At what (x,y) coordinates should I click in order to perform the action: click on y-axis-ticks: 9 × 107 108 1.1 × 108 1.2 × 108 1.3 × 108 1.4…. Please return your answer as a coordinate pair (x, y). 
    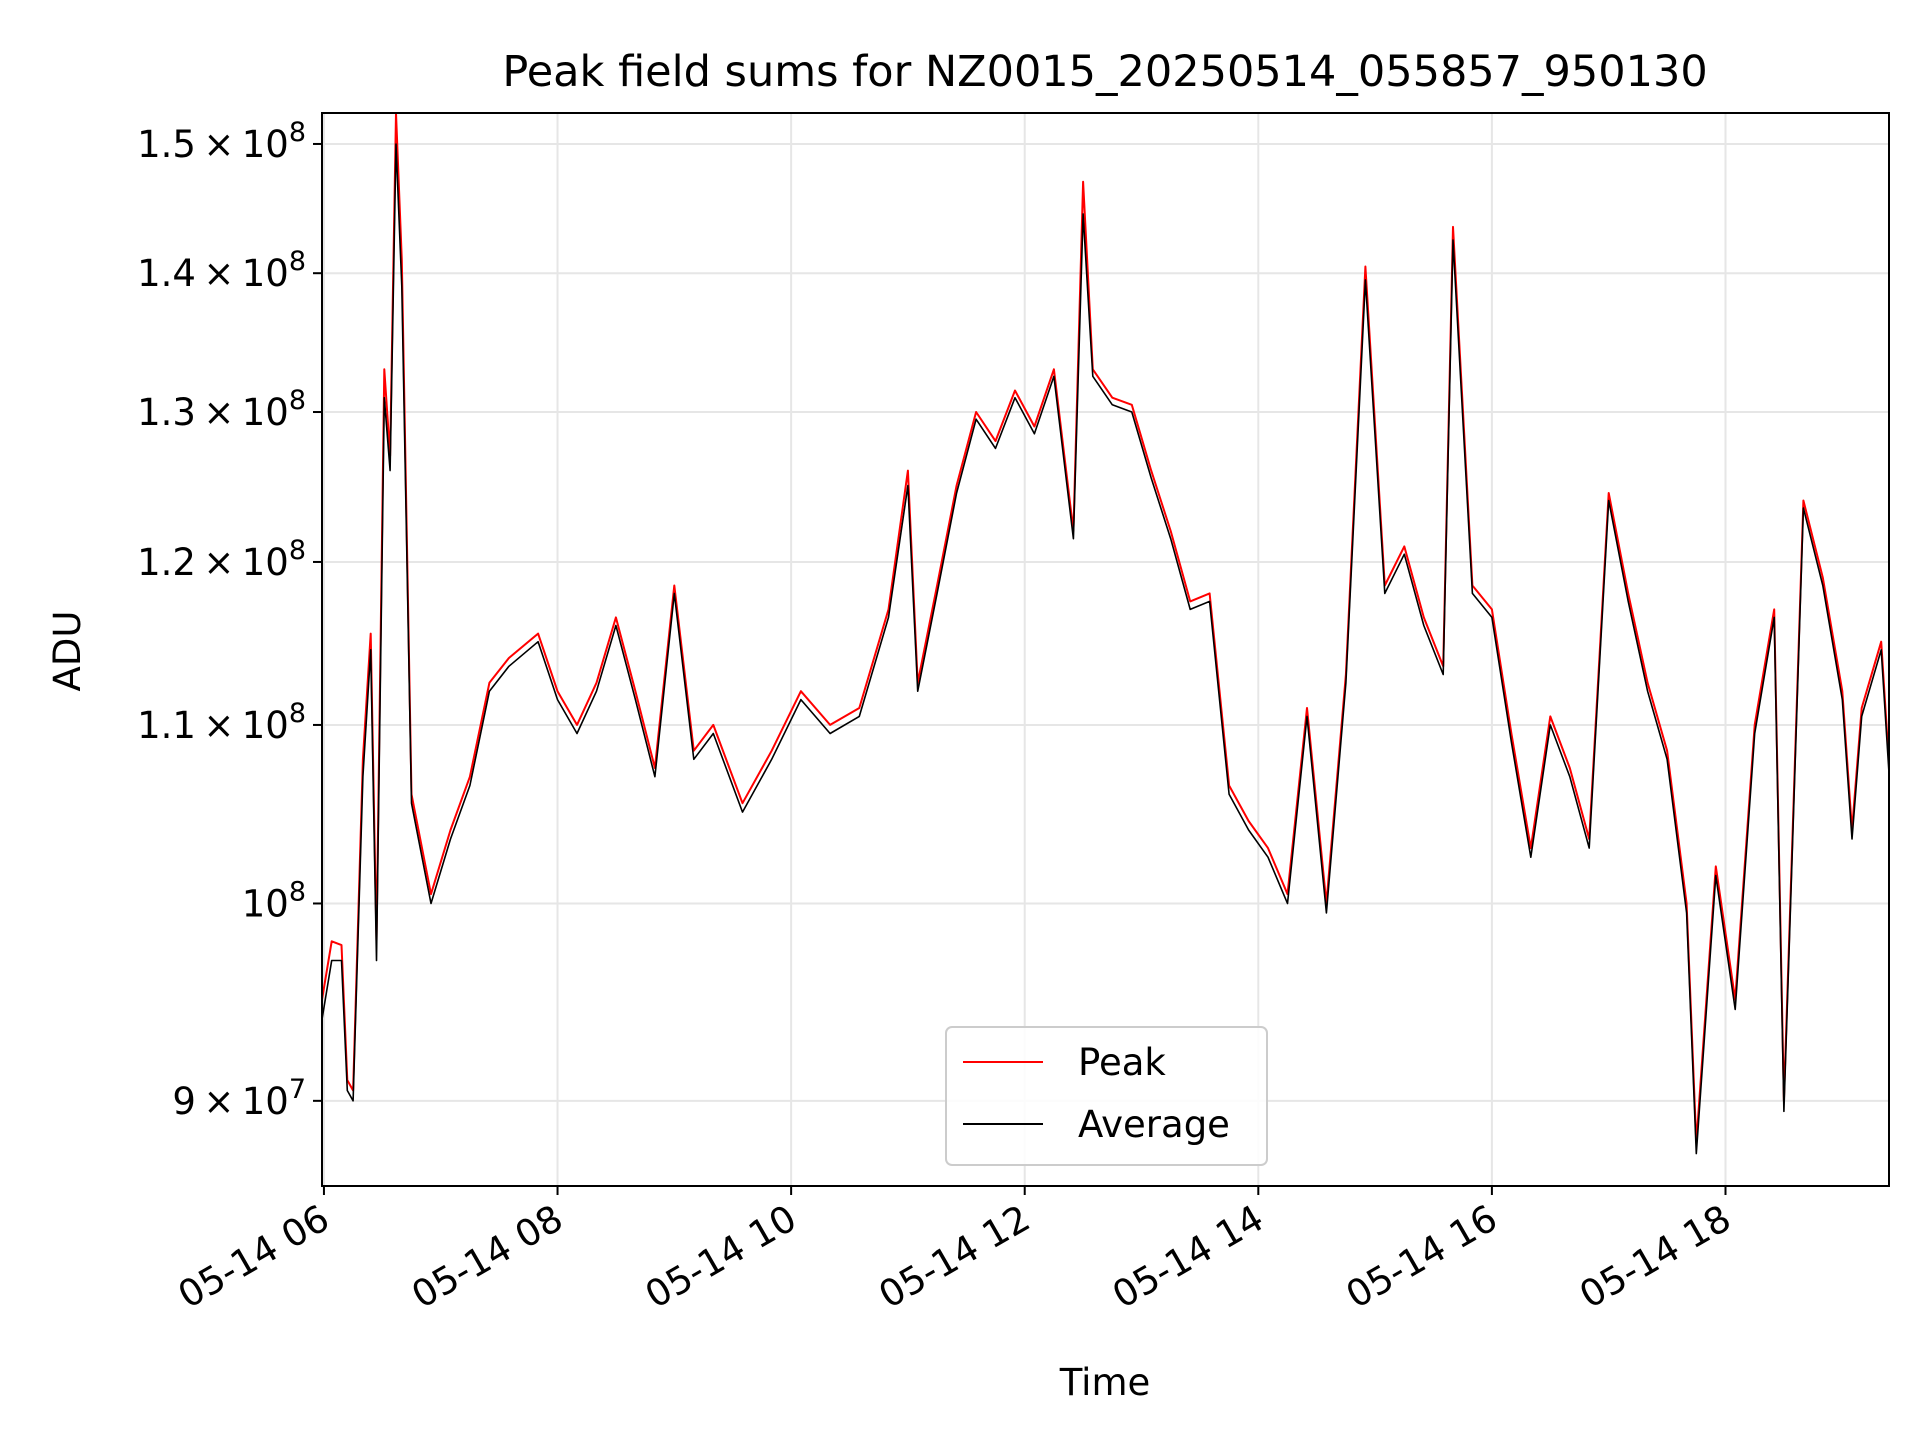
    Looking at the image, I should click on (229, 620).